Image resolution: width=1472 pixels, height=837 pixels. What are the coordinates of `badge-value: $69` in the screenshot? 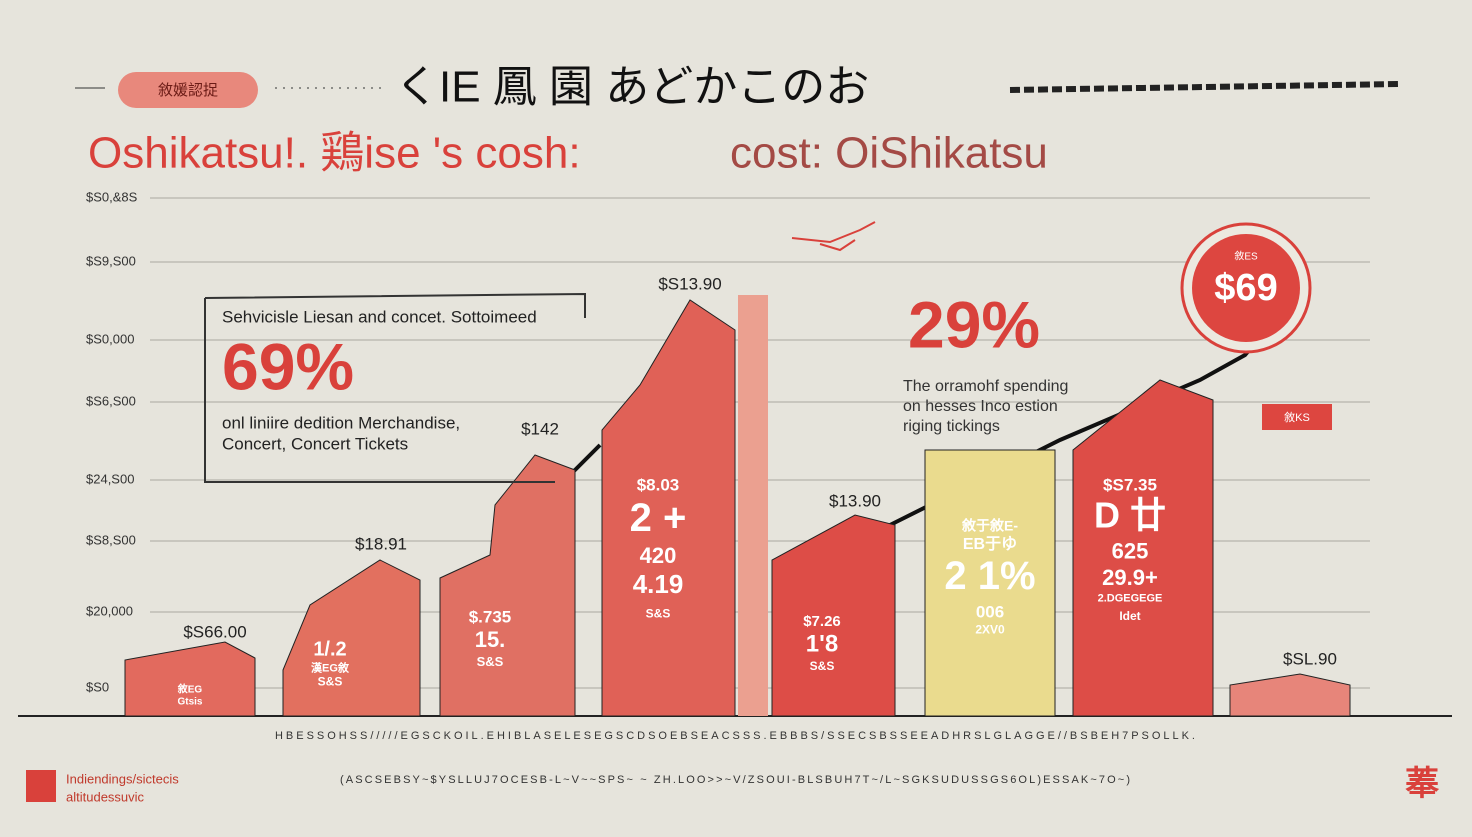 It's located at (1245, 288).